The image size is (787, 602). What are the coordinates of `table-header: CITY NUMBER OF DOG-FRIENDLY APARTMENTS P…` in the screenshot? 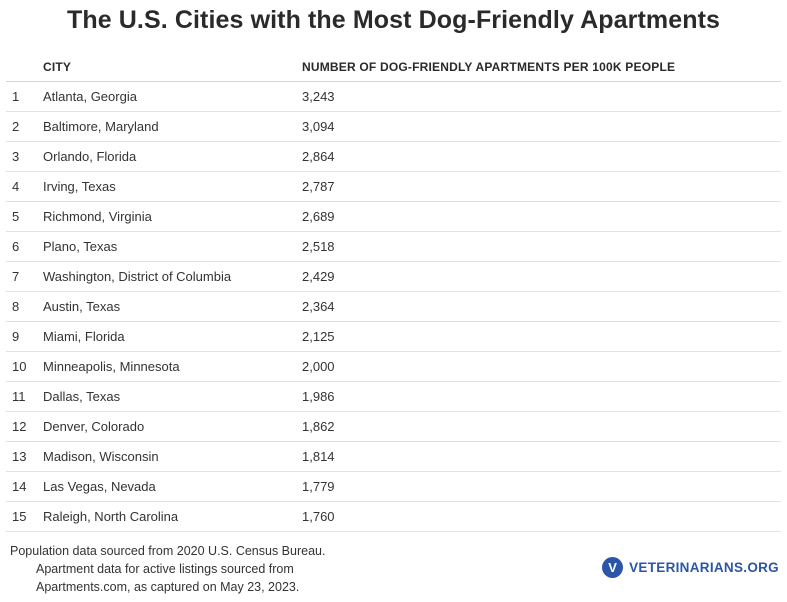 It's located at (393, 67).